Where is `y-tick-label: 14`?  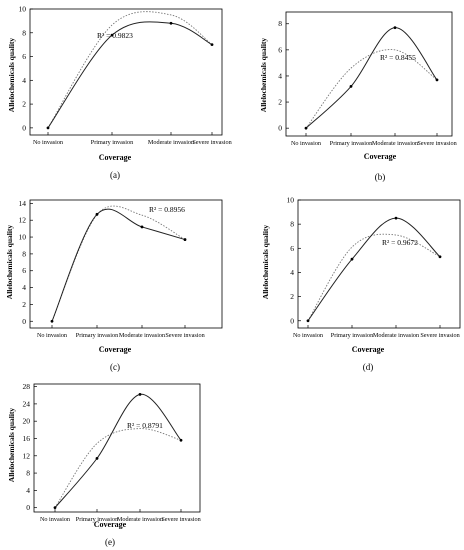 y-tick-label: 14 is located at coordinates (23, 203).